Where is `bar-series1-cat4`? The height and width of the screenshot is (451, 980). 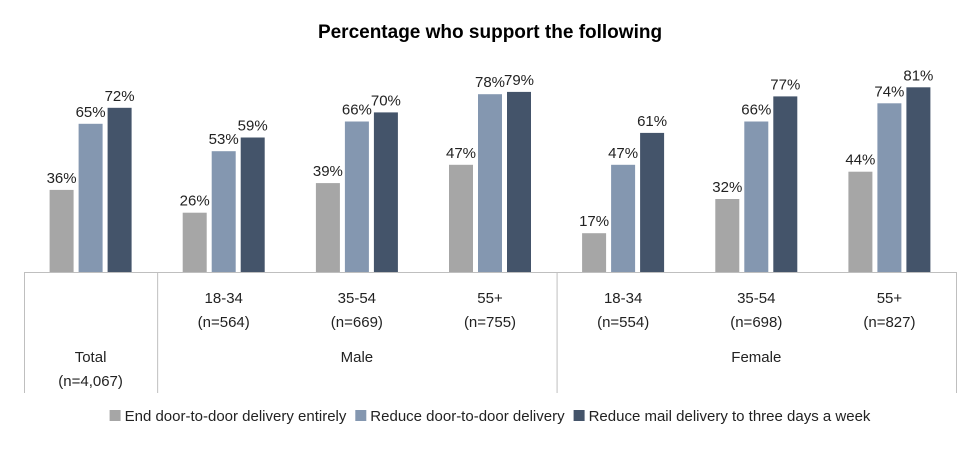 bar-series1-cat4 is located at coordinates (461, 218).